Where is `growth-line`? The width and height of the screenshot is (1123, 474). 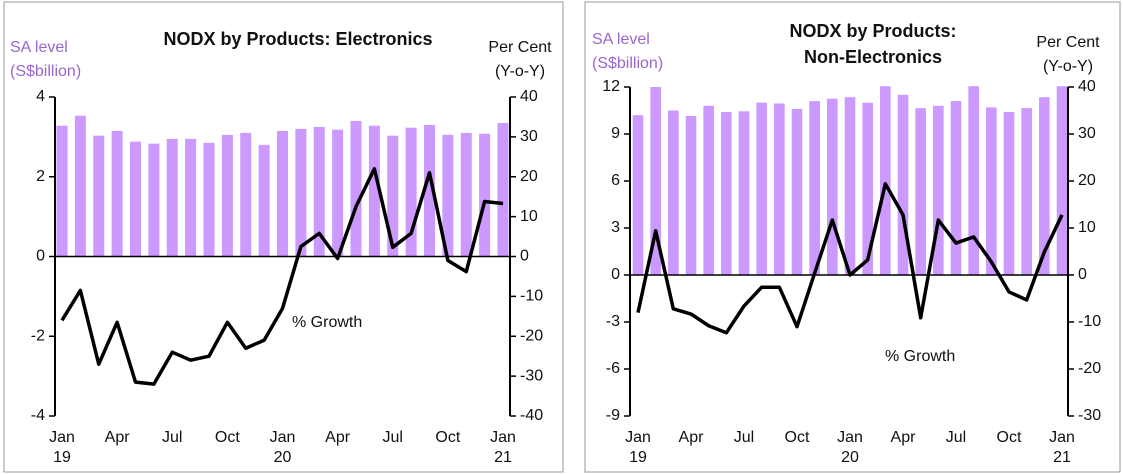 growth-line is located at coordinates (850, 258).